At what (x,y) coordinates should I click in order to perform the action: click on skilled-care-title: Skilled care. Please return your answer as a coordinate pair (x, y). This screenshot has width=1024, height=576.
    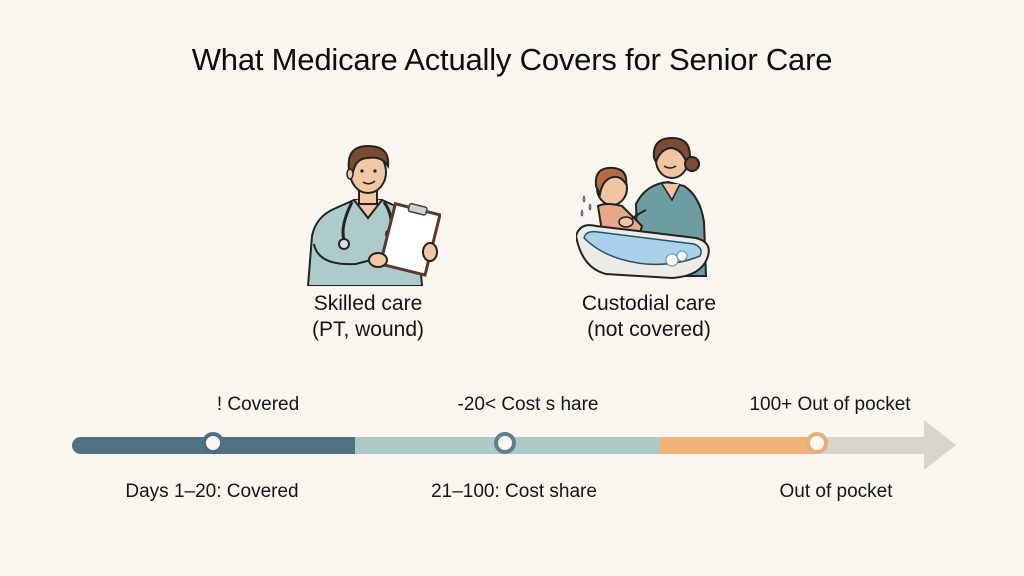
    Looking at the image, I should click on (368, 303).